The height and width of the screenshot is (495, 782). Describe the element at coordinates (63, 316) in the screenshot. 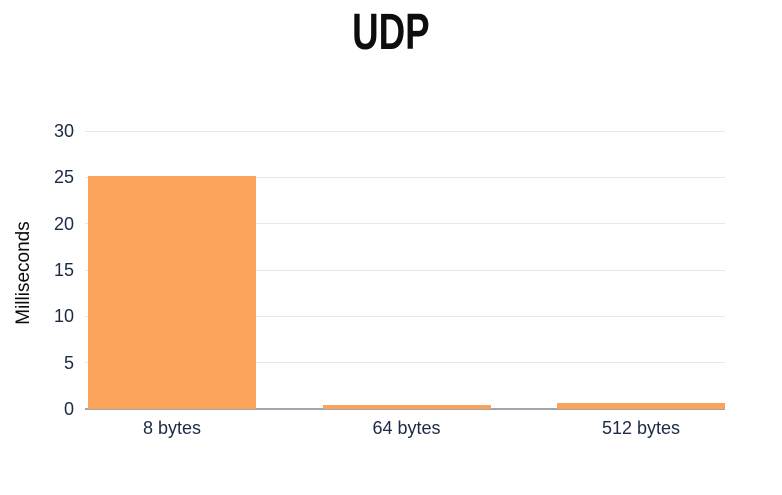

I see `y-tick-label-10: 10` at that location.